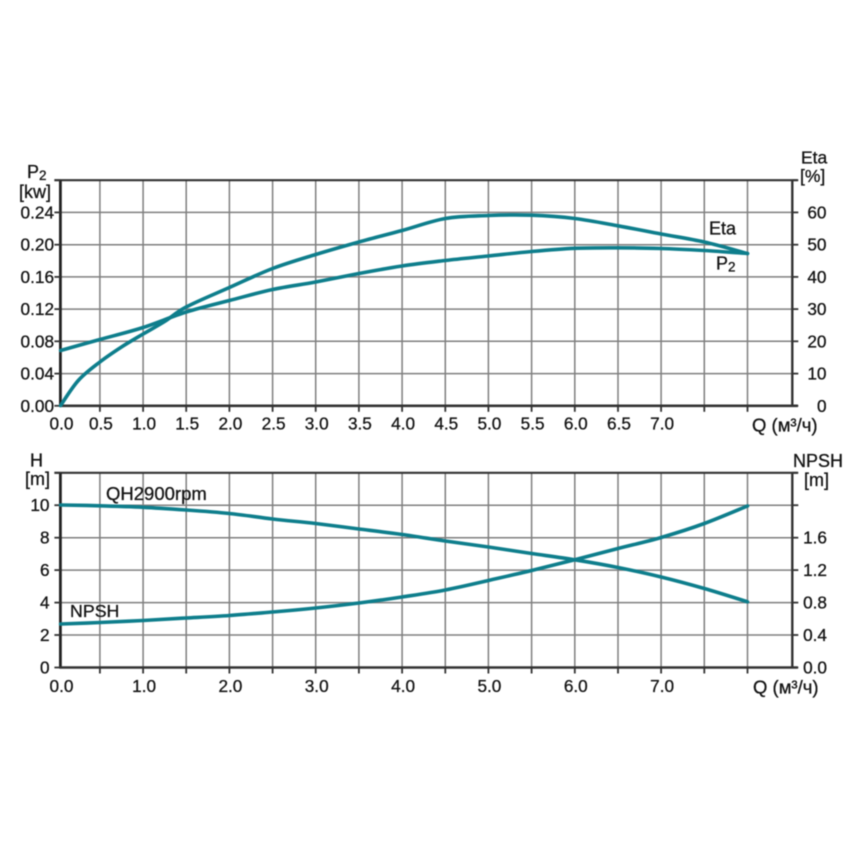 This screenshot has height=850, width=850. What do you see at coordinates (37, 341) in the screenshot?
I see `svg-text: 0.08` at bounding box center [37, 341].